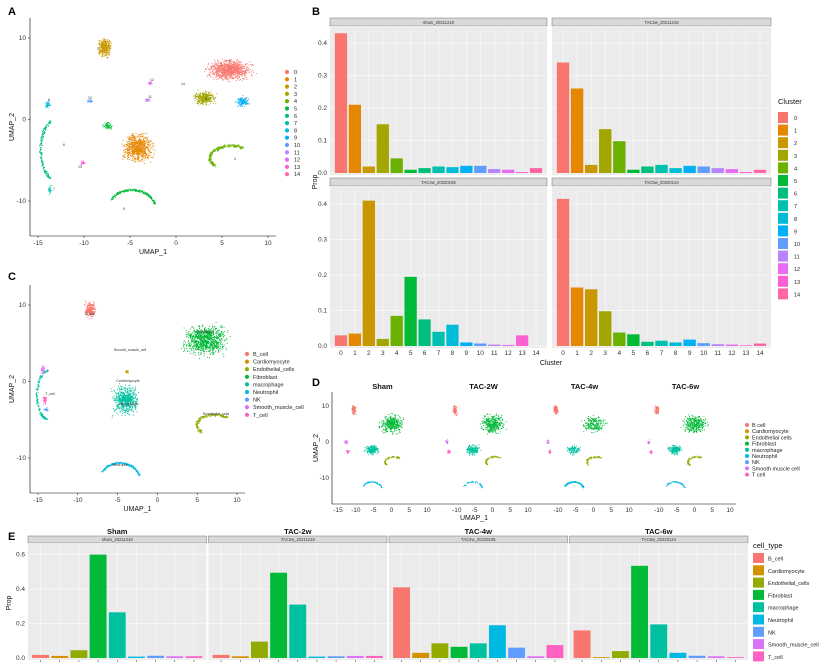 The width and height of the screenshot is (830, 670). I want to click on legend-label: 5, so click(295, 110).